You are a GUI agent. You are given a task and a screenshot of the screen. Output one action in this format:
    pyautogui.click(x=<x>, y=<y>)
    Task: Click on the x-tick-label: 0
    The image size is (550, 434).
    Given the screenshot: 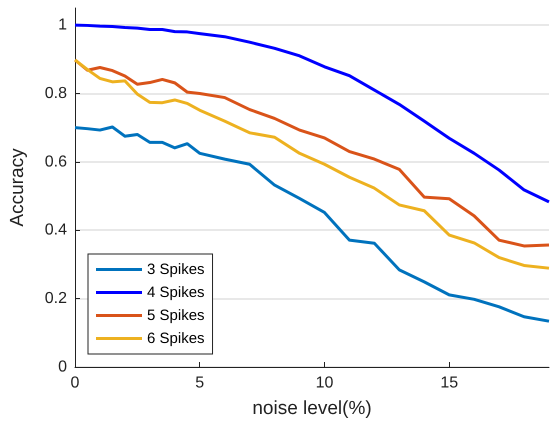 What is the action you would take?
    pyautogui.click(x=75, y=383)
    